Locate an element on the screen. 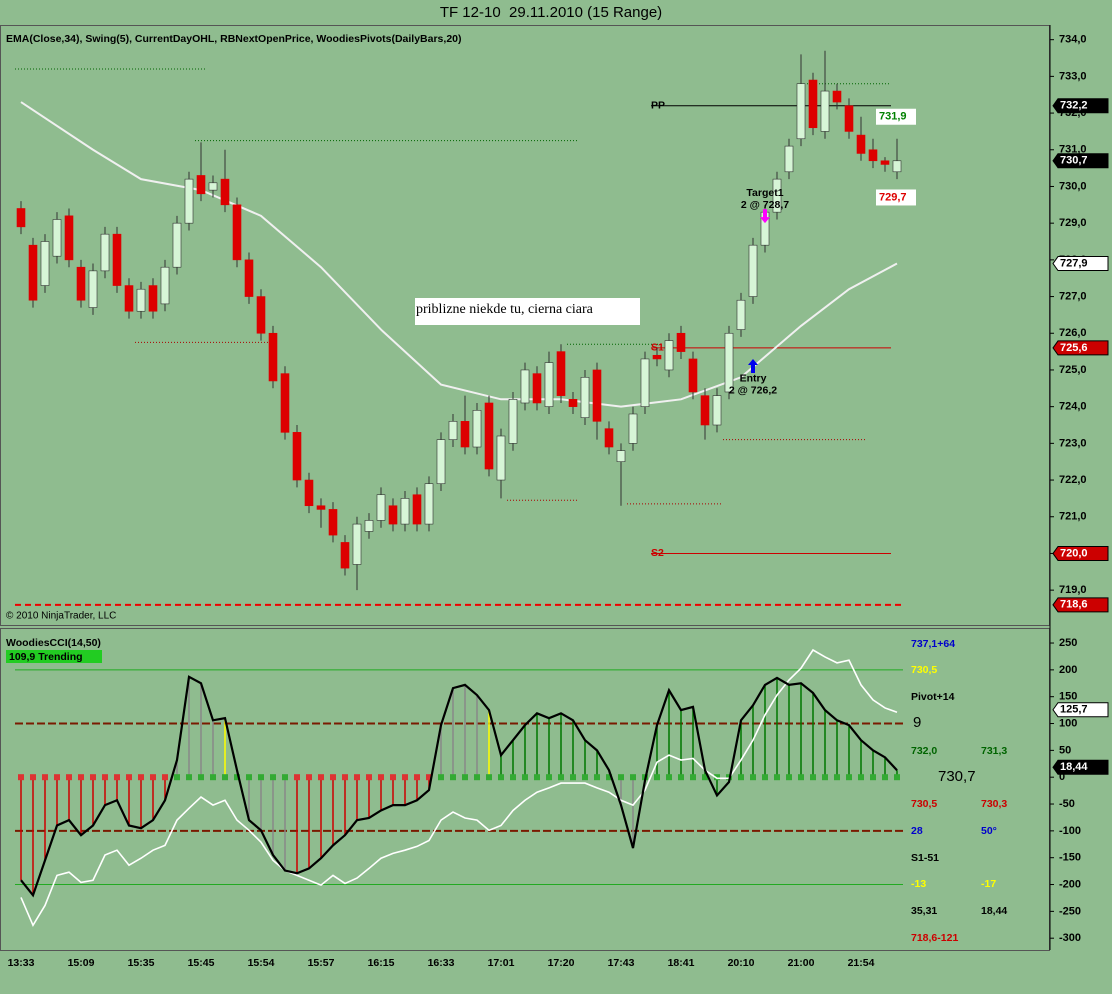  x-tick-label: 15:09 is located at coordinates (81, 963).